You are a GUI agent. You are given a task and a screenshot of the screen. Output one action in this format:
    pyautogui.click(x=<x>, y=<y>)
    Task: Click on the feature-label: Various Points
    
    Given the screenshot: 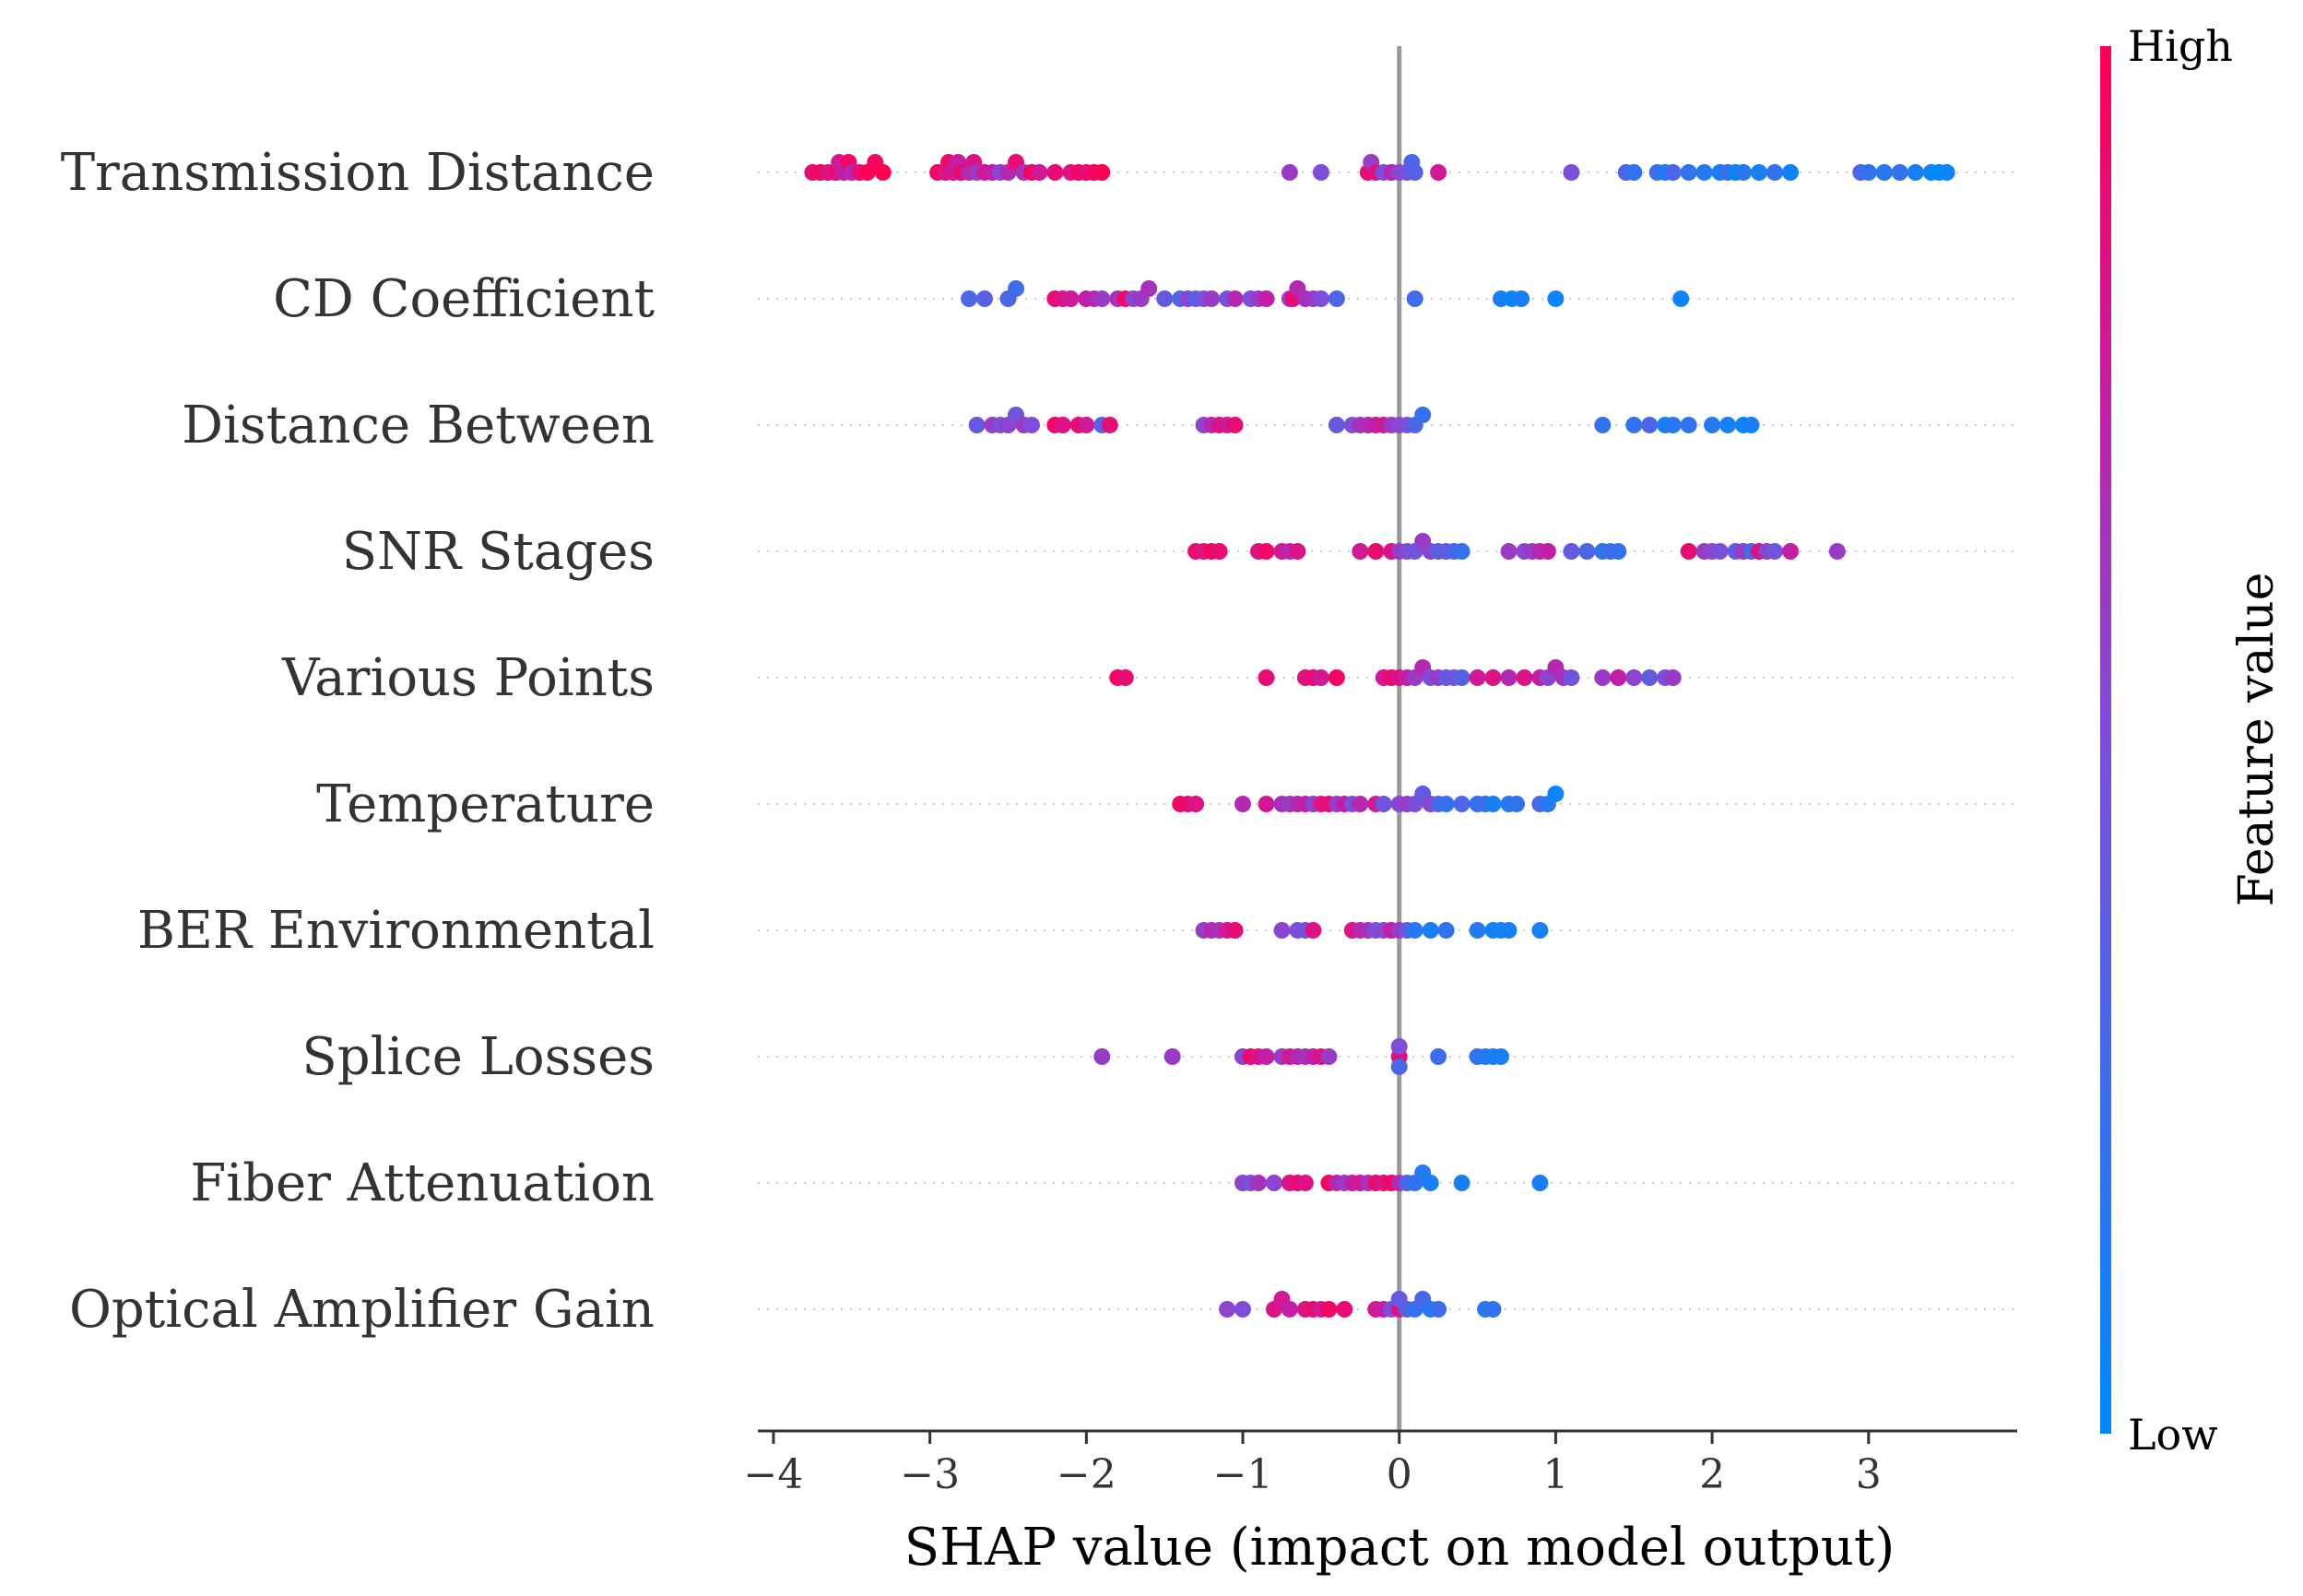 What is the action you would take?
    pyautogui.click(x=468, y=678)
    